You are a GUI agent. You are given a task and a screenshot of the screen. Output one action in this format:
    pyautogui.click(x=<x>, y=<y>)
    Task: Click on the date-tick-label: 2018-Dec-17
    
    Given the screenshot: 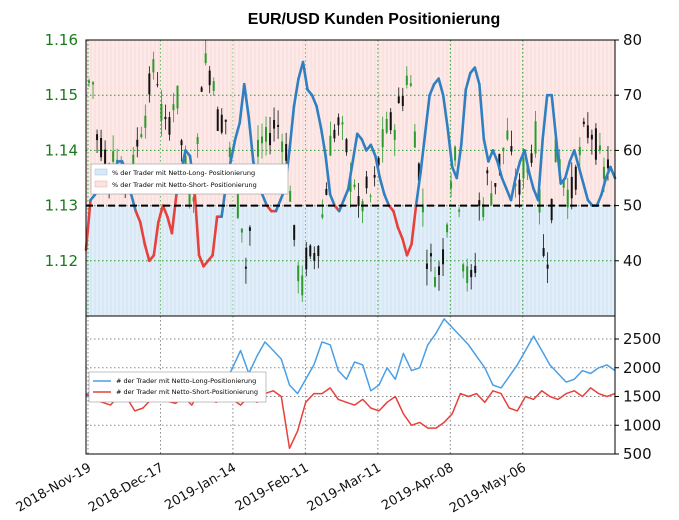 What is the action you would take?
    pyautogui.click(x=126, y=487)
    